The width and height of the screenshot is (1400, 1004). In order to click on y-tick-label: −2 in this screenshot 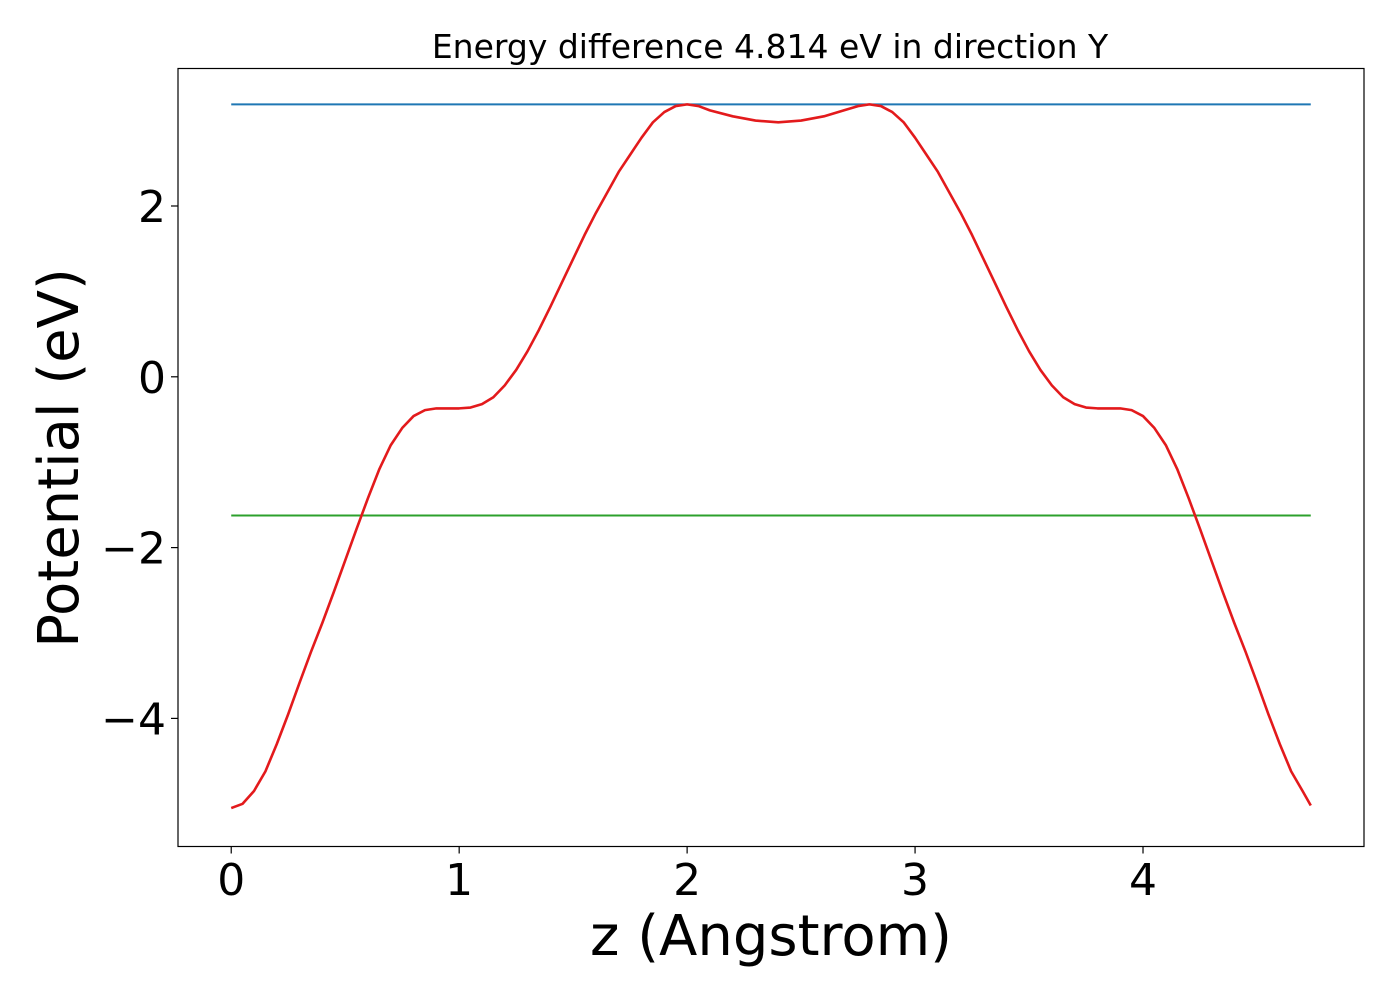, I will do `click(133, 549)`.